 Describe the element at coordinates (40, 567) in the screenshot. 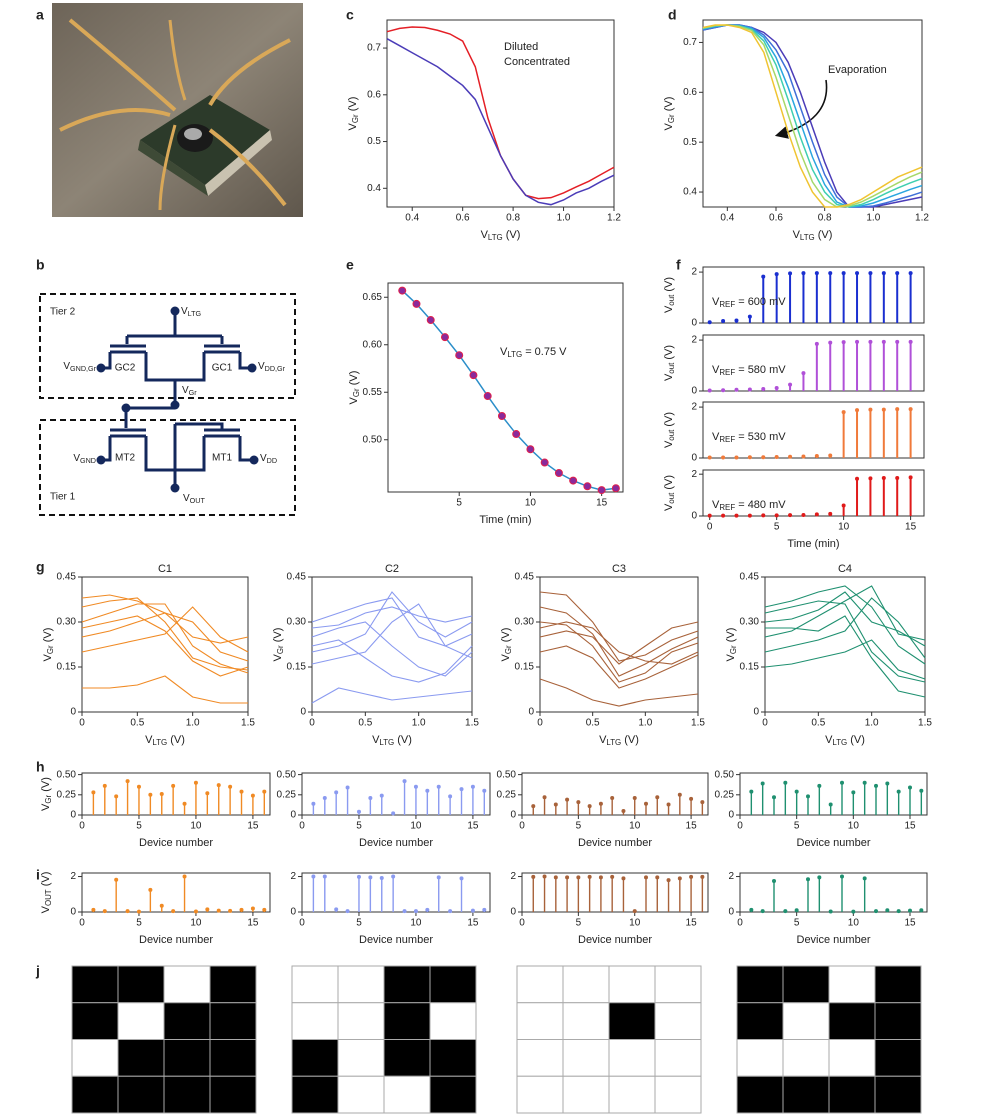

I see `panel-label: g` at that location.